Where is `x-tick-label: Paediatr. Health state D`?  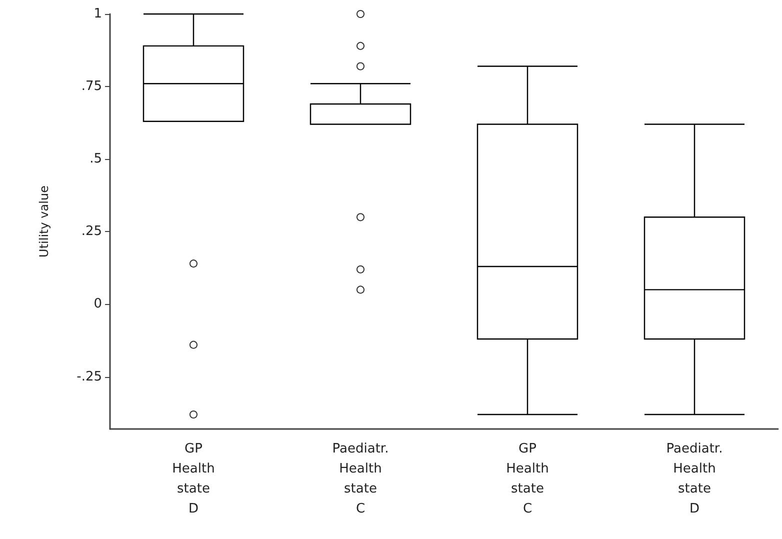 x-tick-label: Paediatr. Health state D is located at coordinates (694, 479).